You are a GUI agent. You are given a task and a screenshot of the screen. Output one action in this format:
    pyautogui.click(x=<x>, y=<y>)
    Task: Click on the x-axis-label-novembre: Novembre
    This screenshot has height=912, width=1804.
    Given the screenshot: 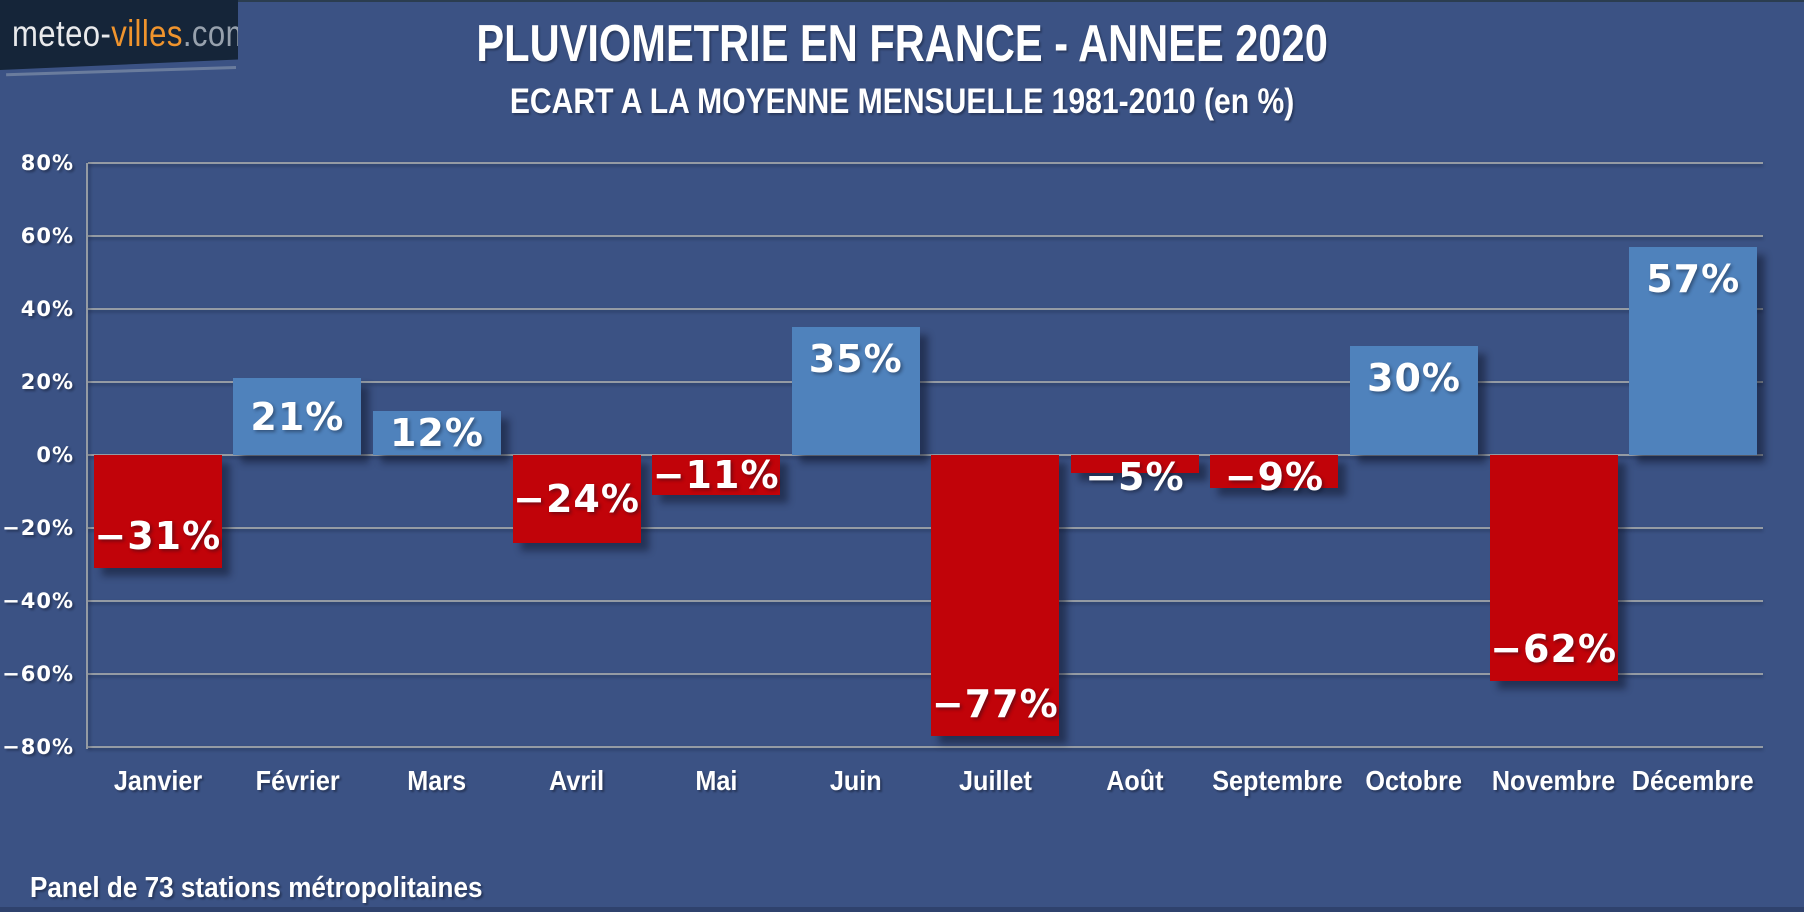 What is the action you would take?
    pyautogui.click(x=1554, y=781)
    